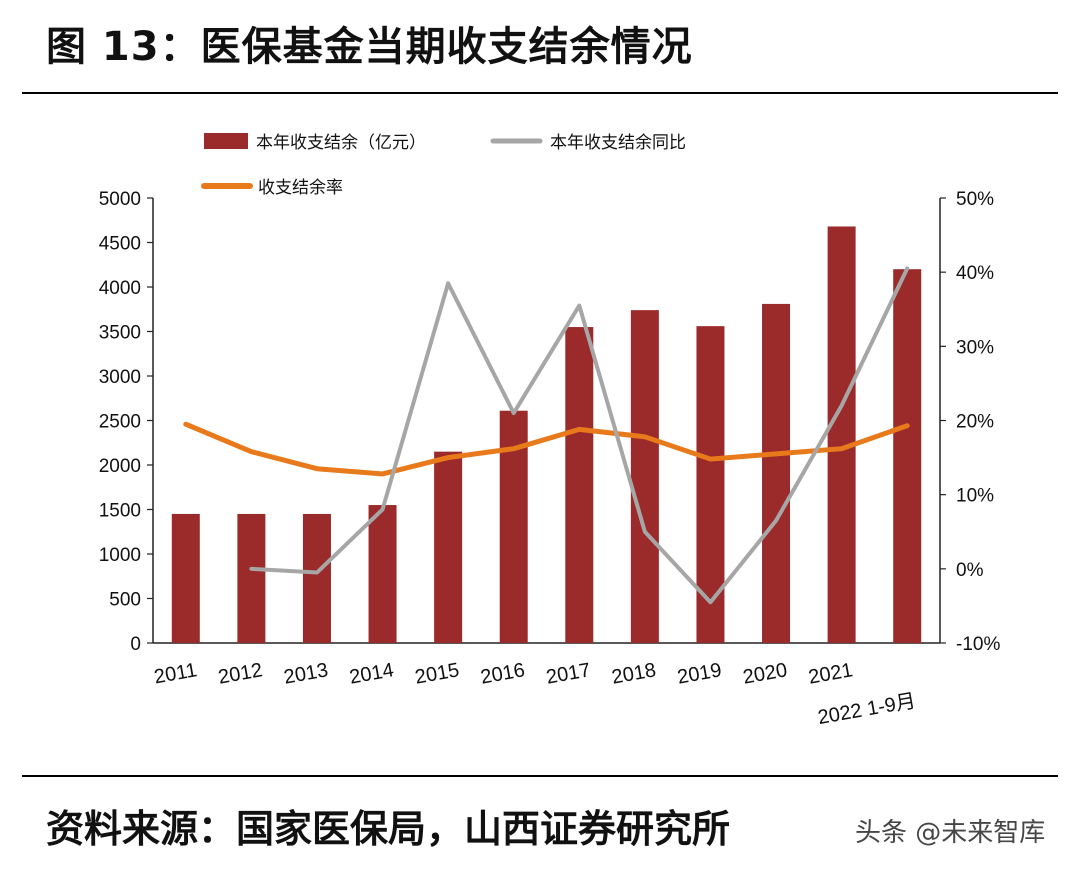  What do you see at coordinates (382, 574) in the screenshot?
I see `bar-2014` at bounding box center [382, 574].